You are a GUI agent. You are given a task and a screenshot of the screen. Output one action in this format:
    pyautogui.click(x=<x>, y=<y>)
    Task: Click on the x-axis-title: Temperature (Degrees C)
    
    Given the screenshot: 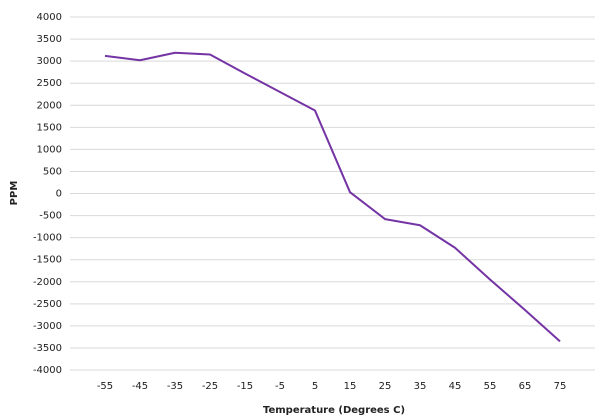 What is the action you would take?
    pyautogui.click(x=334, y=410)
    